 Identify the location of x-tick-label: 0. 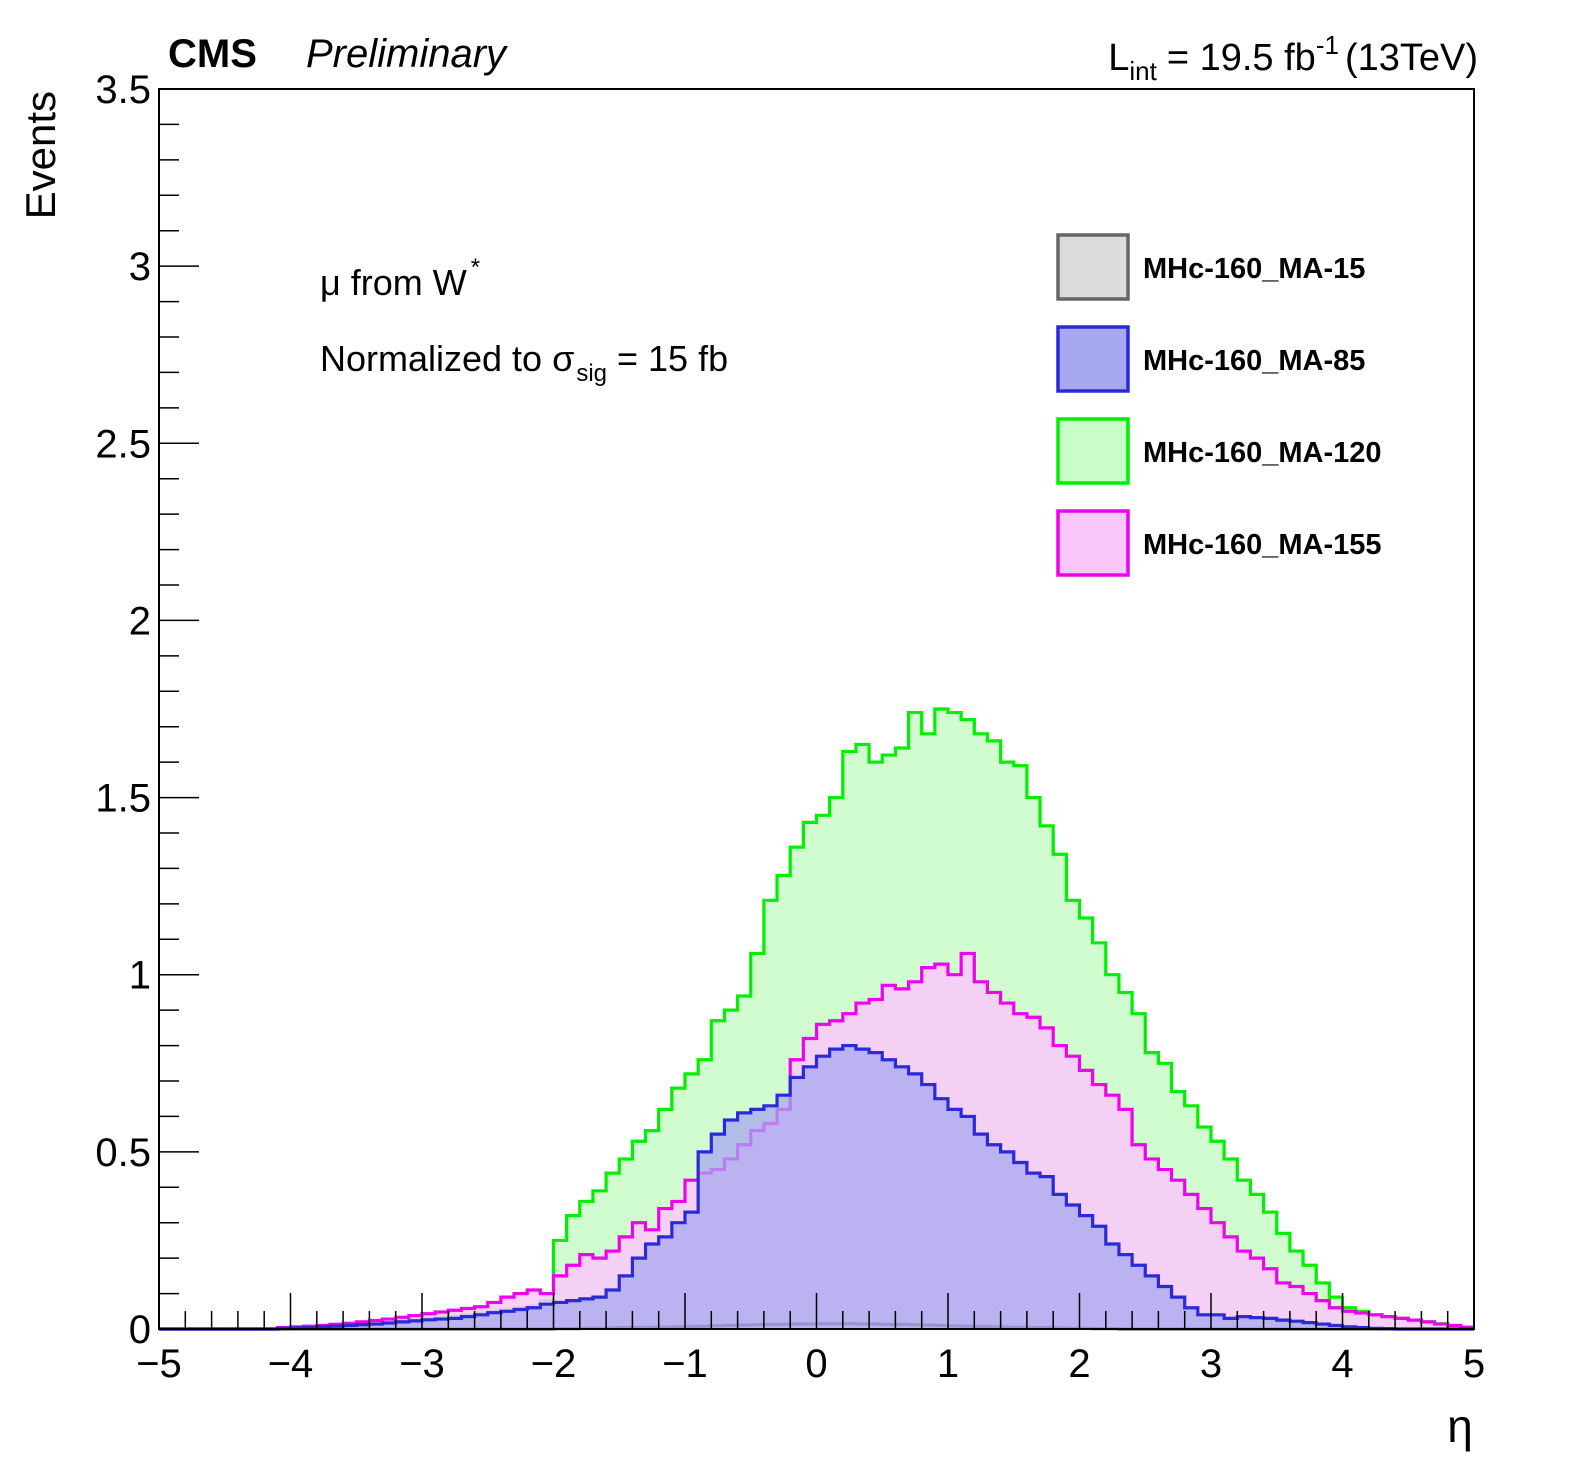
(816, 1364).